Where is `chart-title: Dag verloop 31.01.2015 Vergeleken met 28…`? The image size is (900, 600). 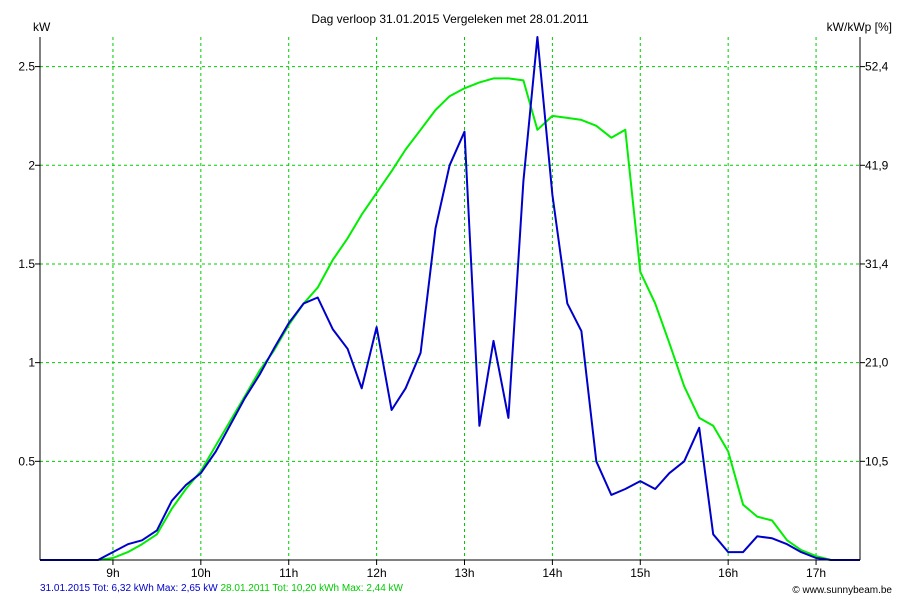 chart-title: Dag verloop 31.01.2015 Vergeleken met 28… is located at coordinates (450, 19).